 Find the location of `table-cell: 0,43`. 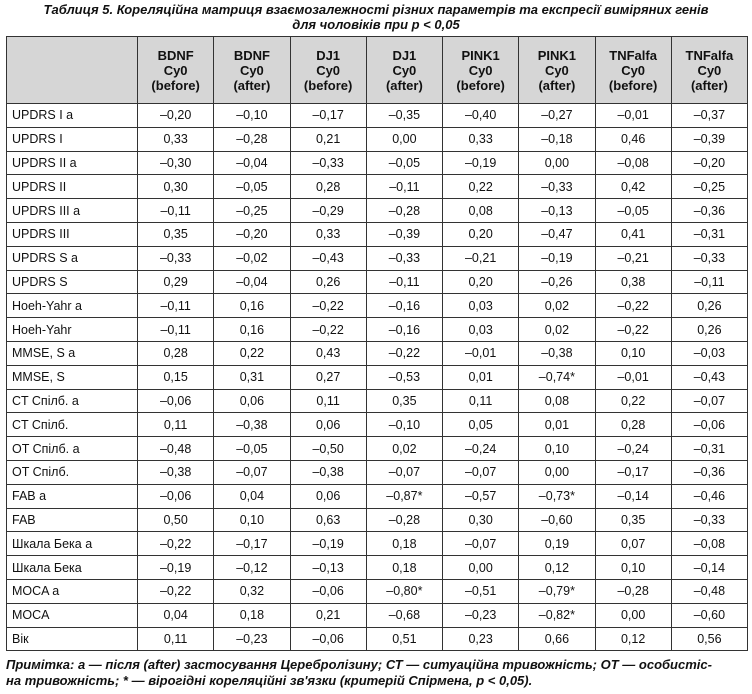

table-cell: 0,43 is located at coordinates (328, 353).